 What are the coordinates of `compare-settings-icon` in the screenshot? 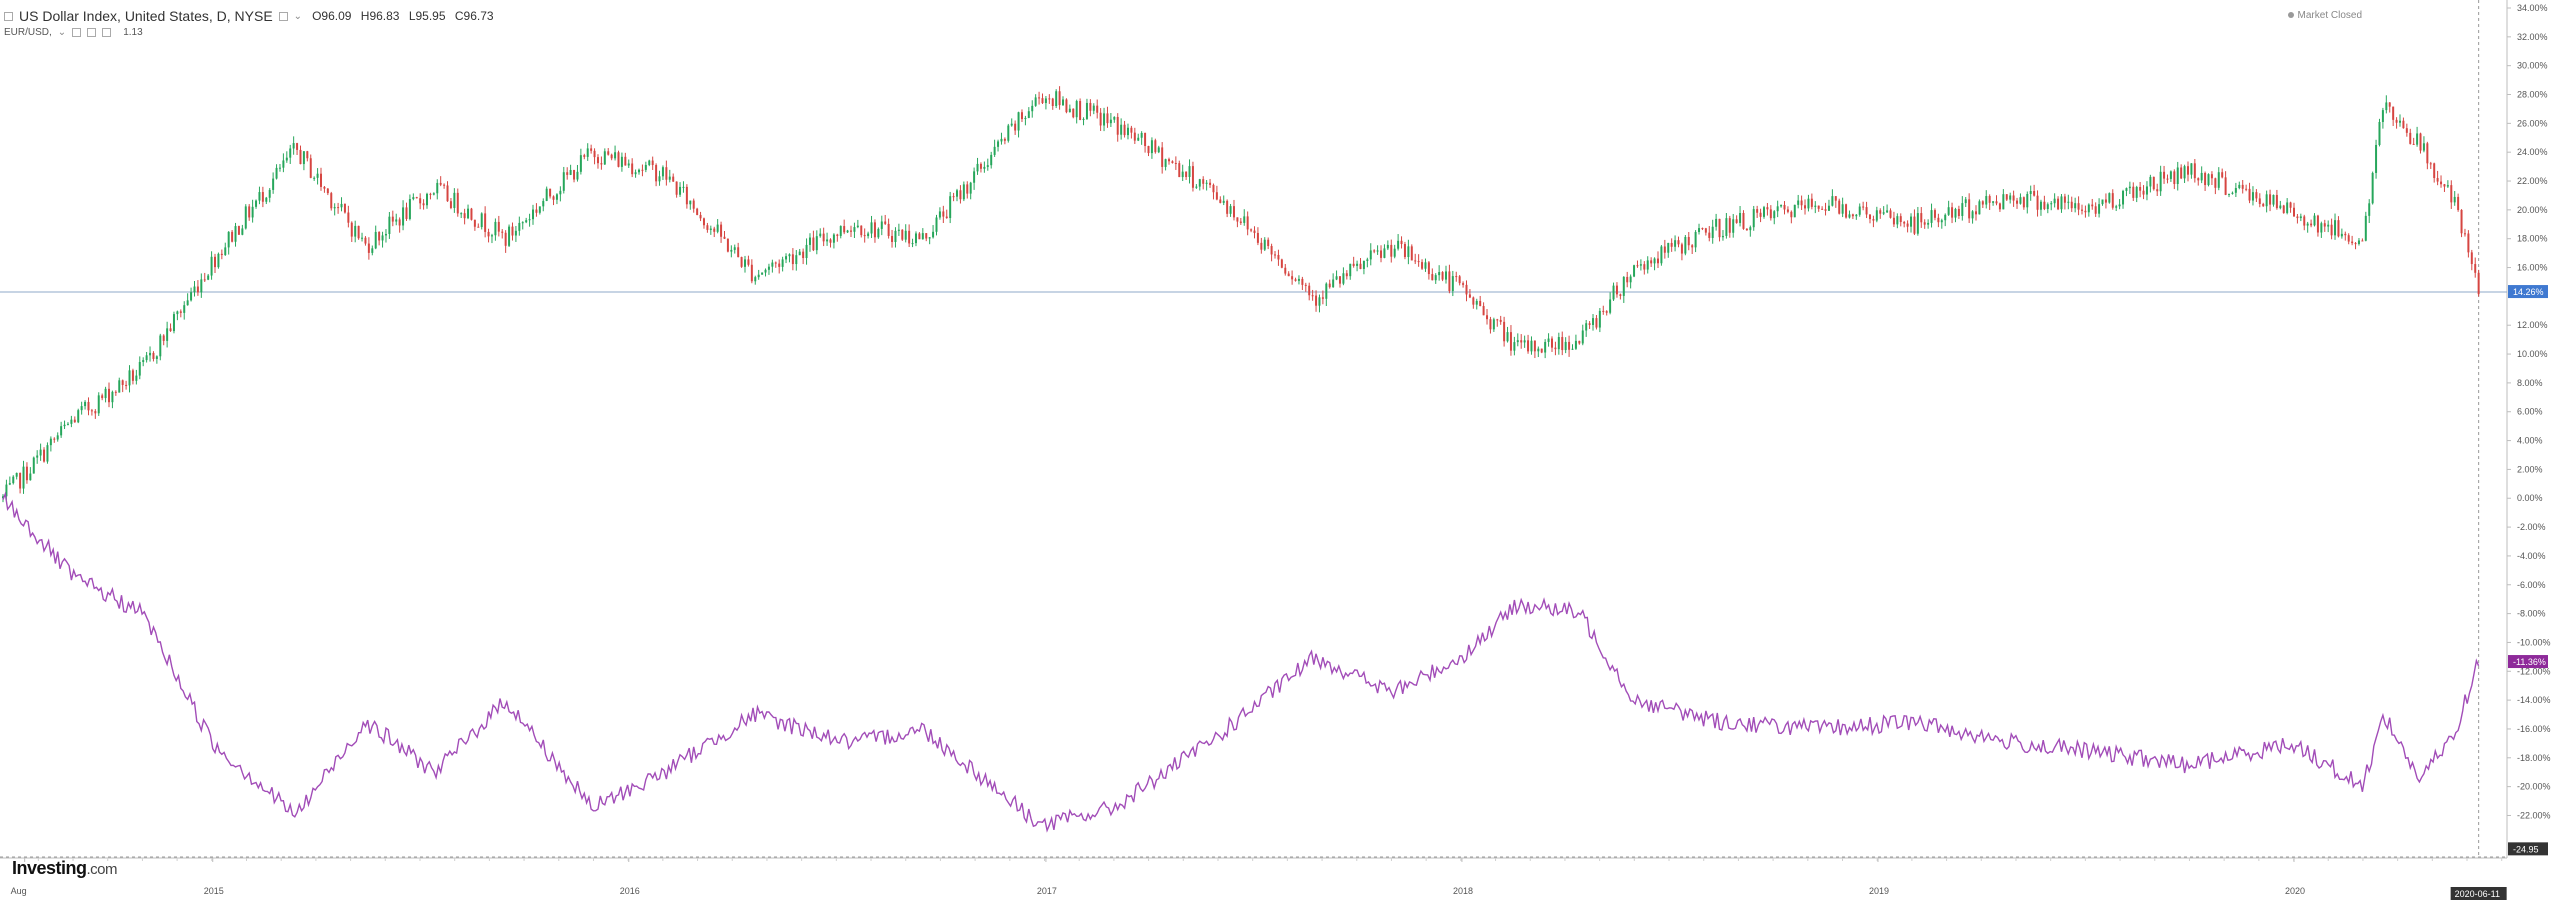 It's located at (92, 32).